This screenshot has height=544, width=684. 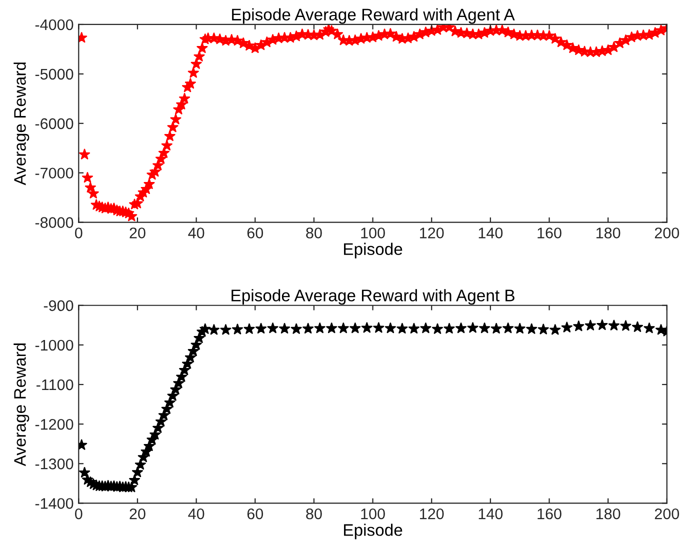 What do you see at coordinates (59, 306) in the screenshot?
I see `y-tick-label: -900` at bounding box center [59, 306].